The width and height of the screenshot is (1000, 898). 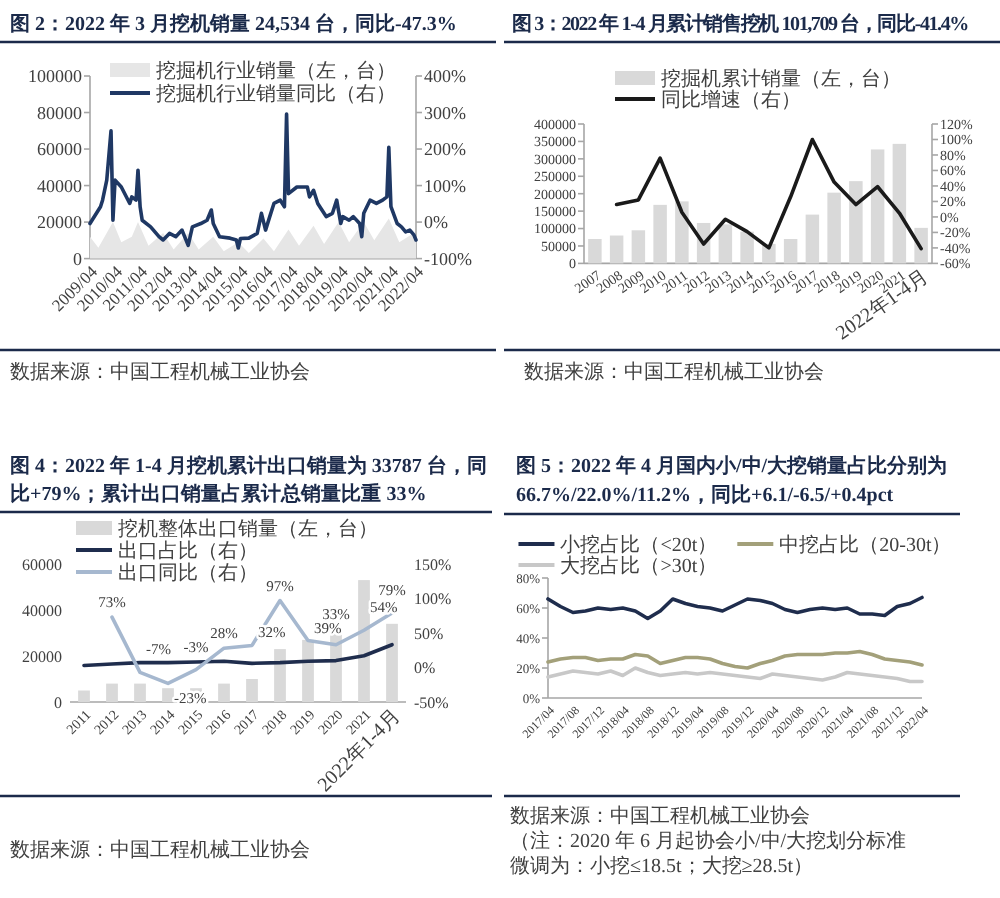 I want to click on legend-label: 大挖占比（>30t）, so click(x=639, y=566).